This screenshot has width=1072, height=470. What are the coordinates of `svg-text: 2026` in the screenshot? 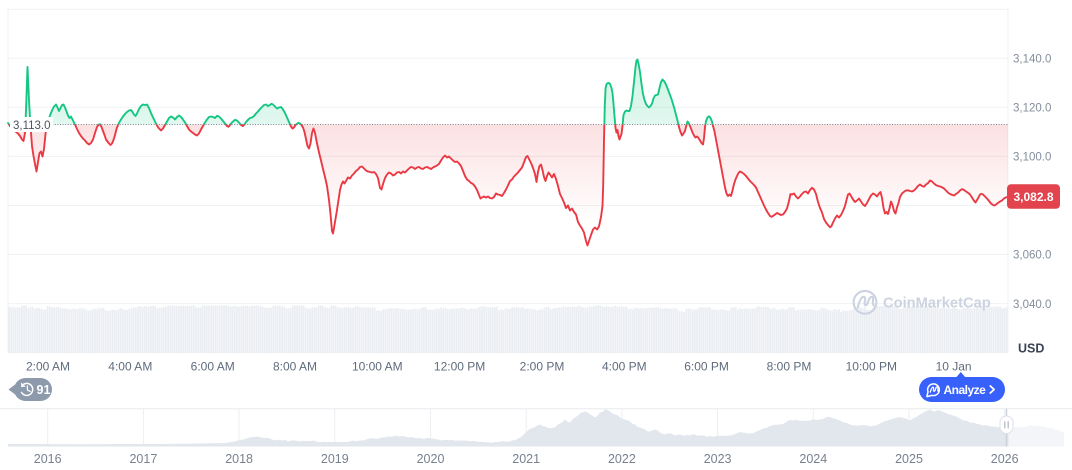 It's located at (1005, 459).